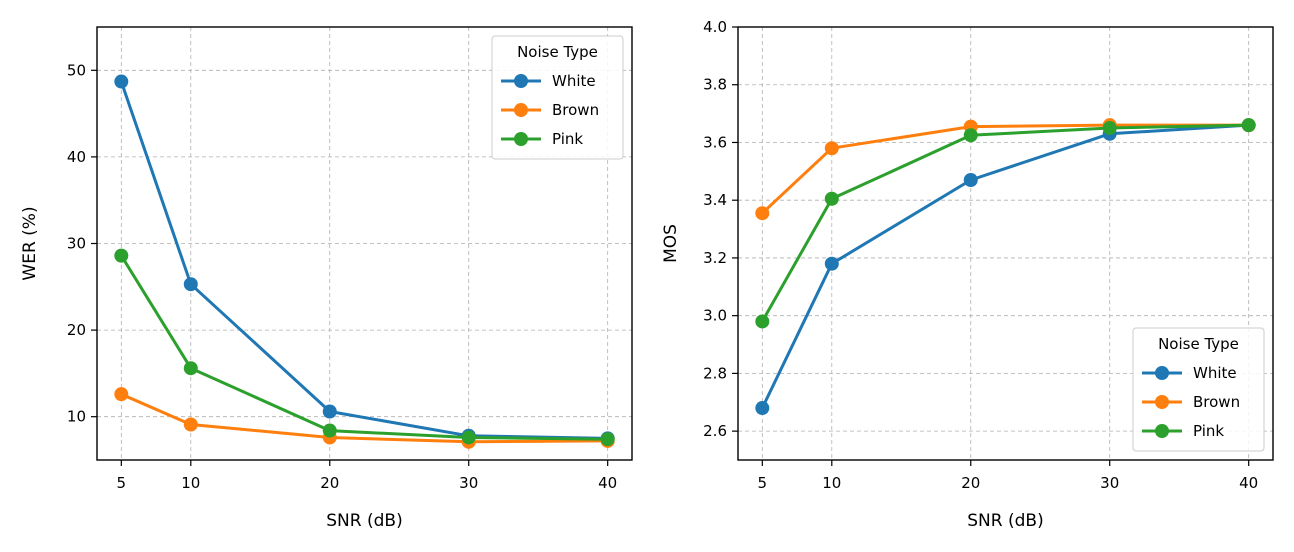  I want to click on y-tick-label: 3.0, so click(715, 316).